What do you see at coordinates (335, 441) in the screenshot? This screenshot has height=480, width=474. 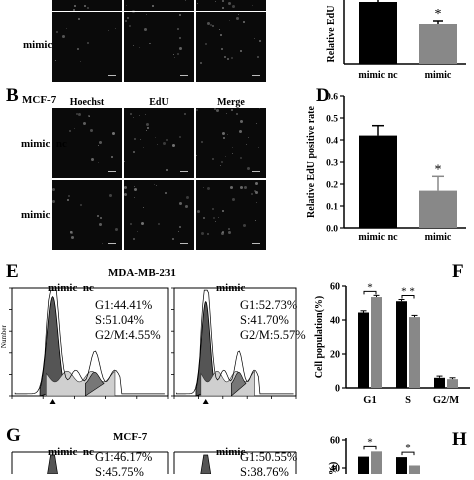 I see `y-tick-label: 60` at bounding box center [335, 441].